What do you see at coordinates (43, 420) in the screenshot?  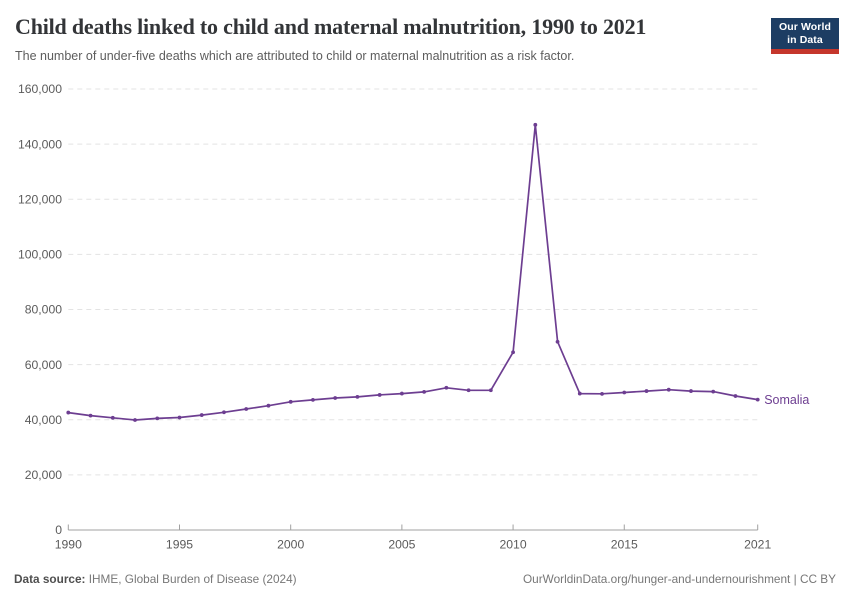 I see `y-axis-tick-label: 40,000` at bounding box center [43, 420].